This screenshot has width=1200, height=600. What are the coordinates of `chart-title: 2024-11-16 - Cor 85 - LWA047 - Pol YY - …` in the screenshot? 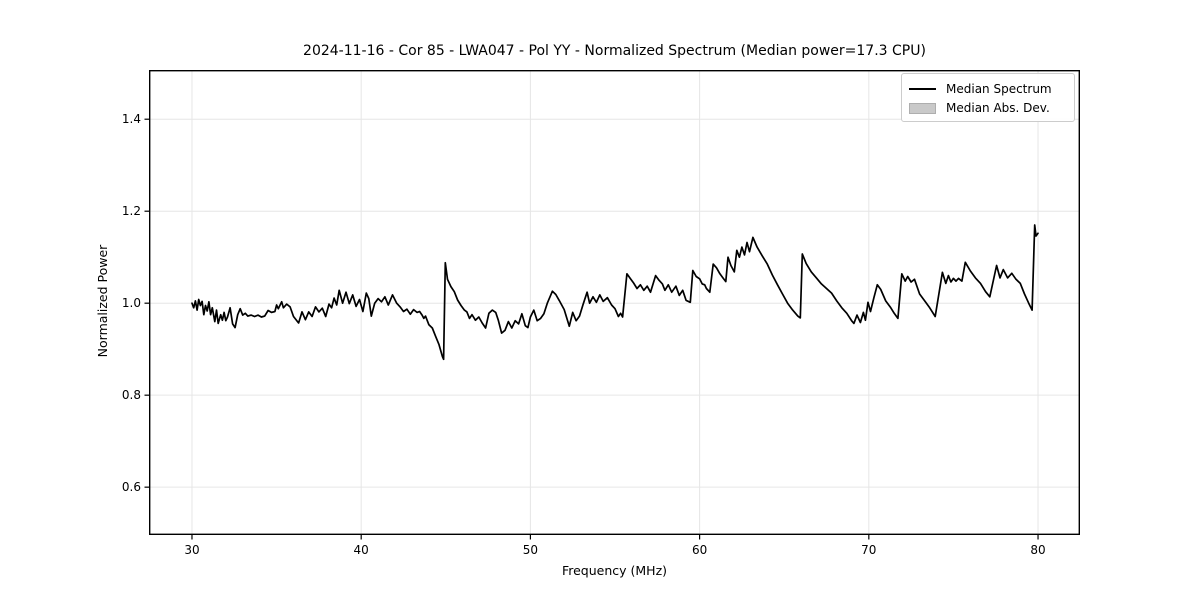 It's located at (614, 51).